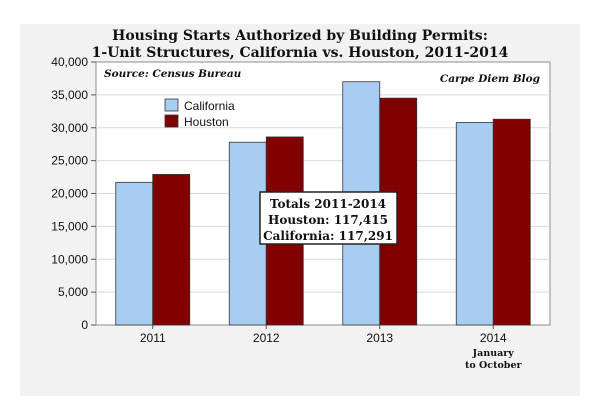  Describe the element at coordinates (73, 292) in the screenshot. I see `y-tick-label: 5,000` at that location.